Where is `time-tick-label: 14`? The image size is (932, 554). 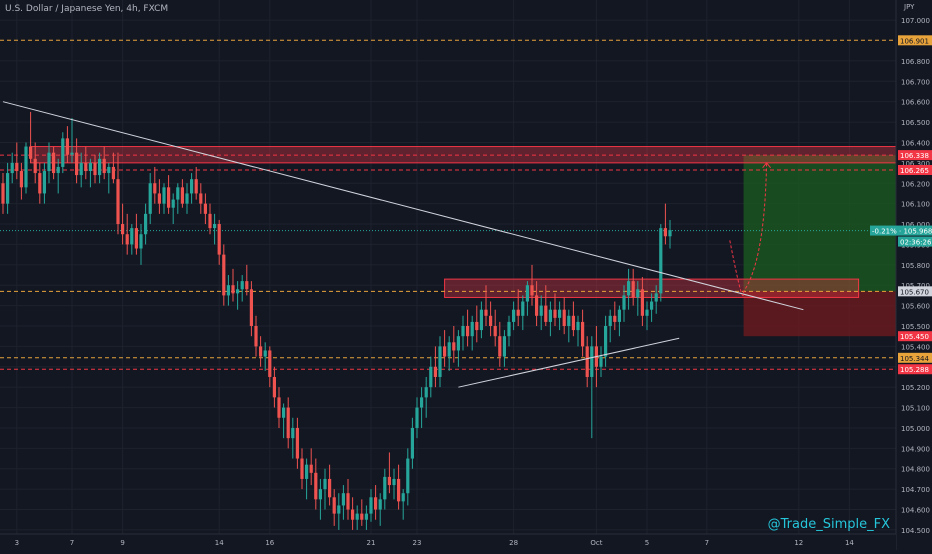 time-tick-label: 14 is located at coordinates (849, 543).